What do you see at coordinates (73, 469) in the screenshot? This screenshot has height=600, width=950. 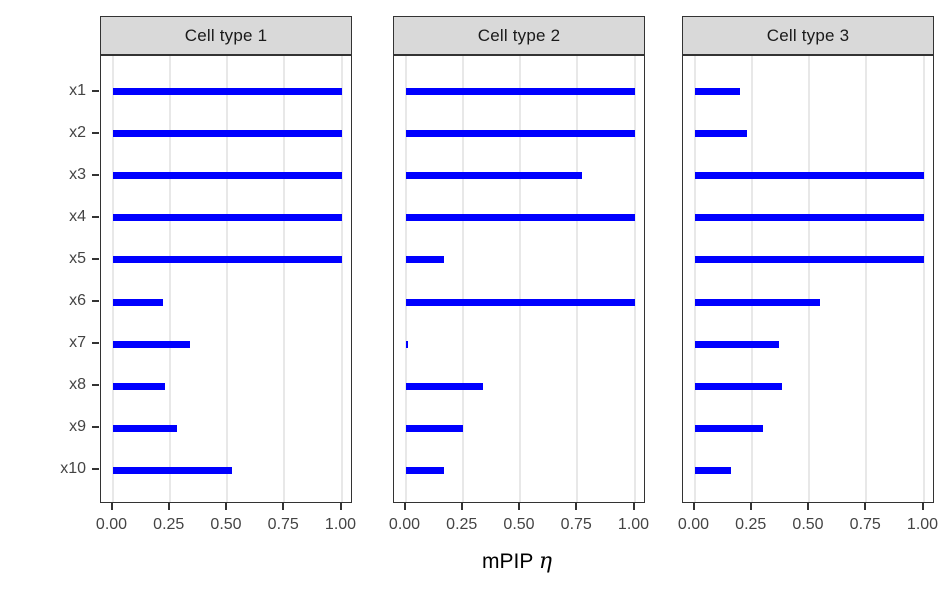 I see `y-axis-label-x10: x10` at bounding box center [73, 469].